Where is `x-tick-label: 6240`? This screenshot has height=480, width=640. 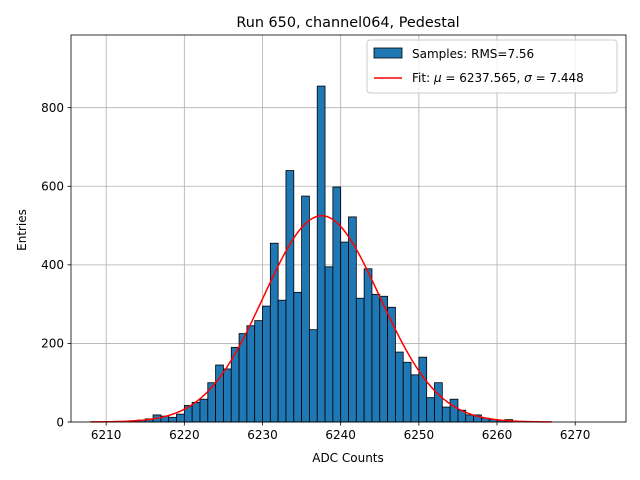
x-tick-label: 6240 is located at coordinates (340, 435).